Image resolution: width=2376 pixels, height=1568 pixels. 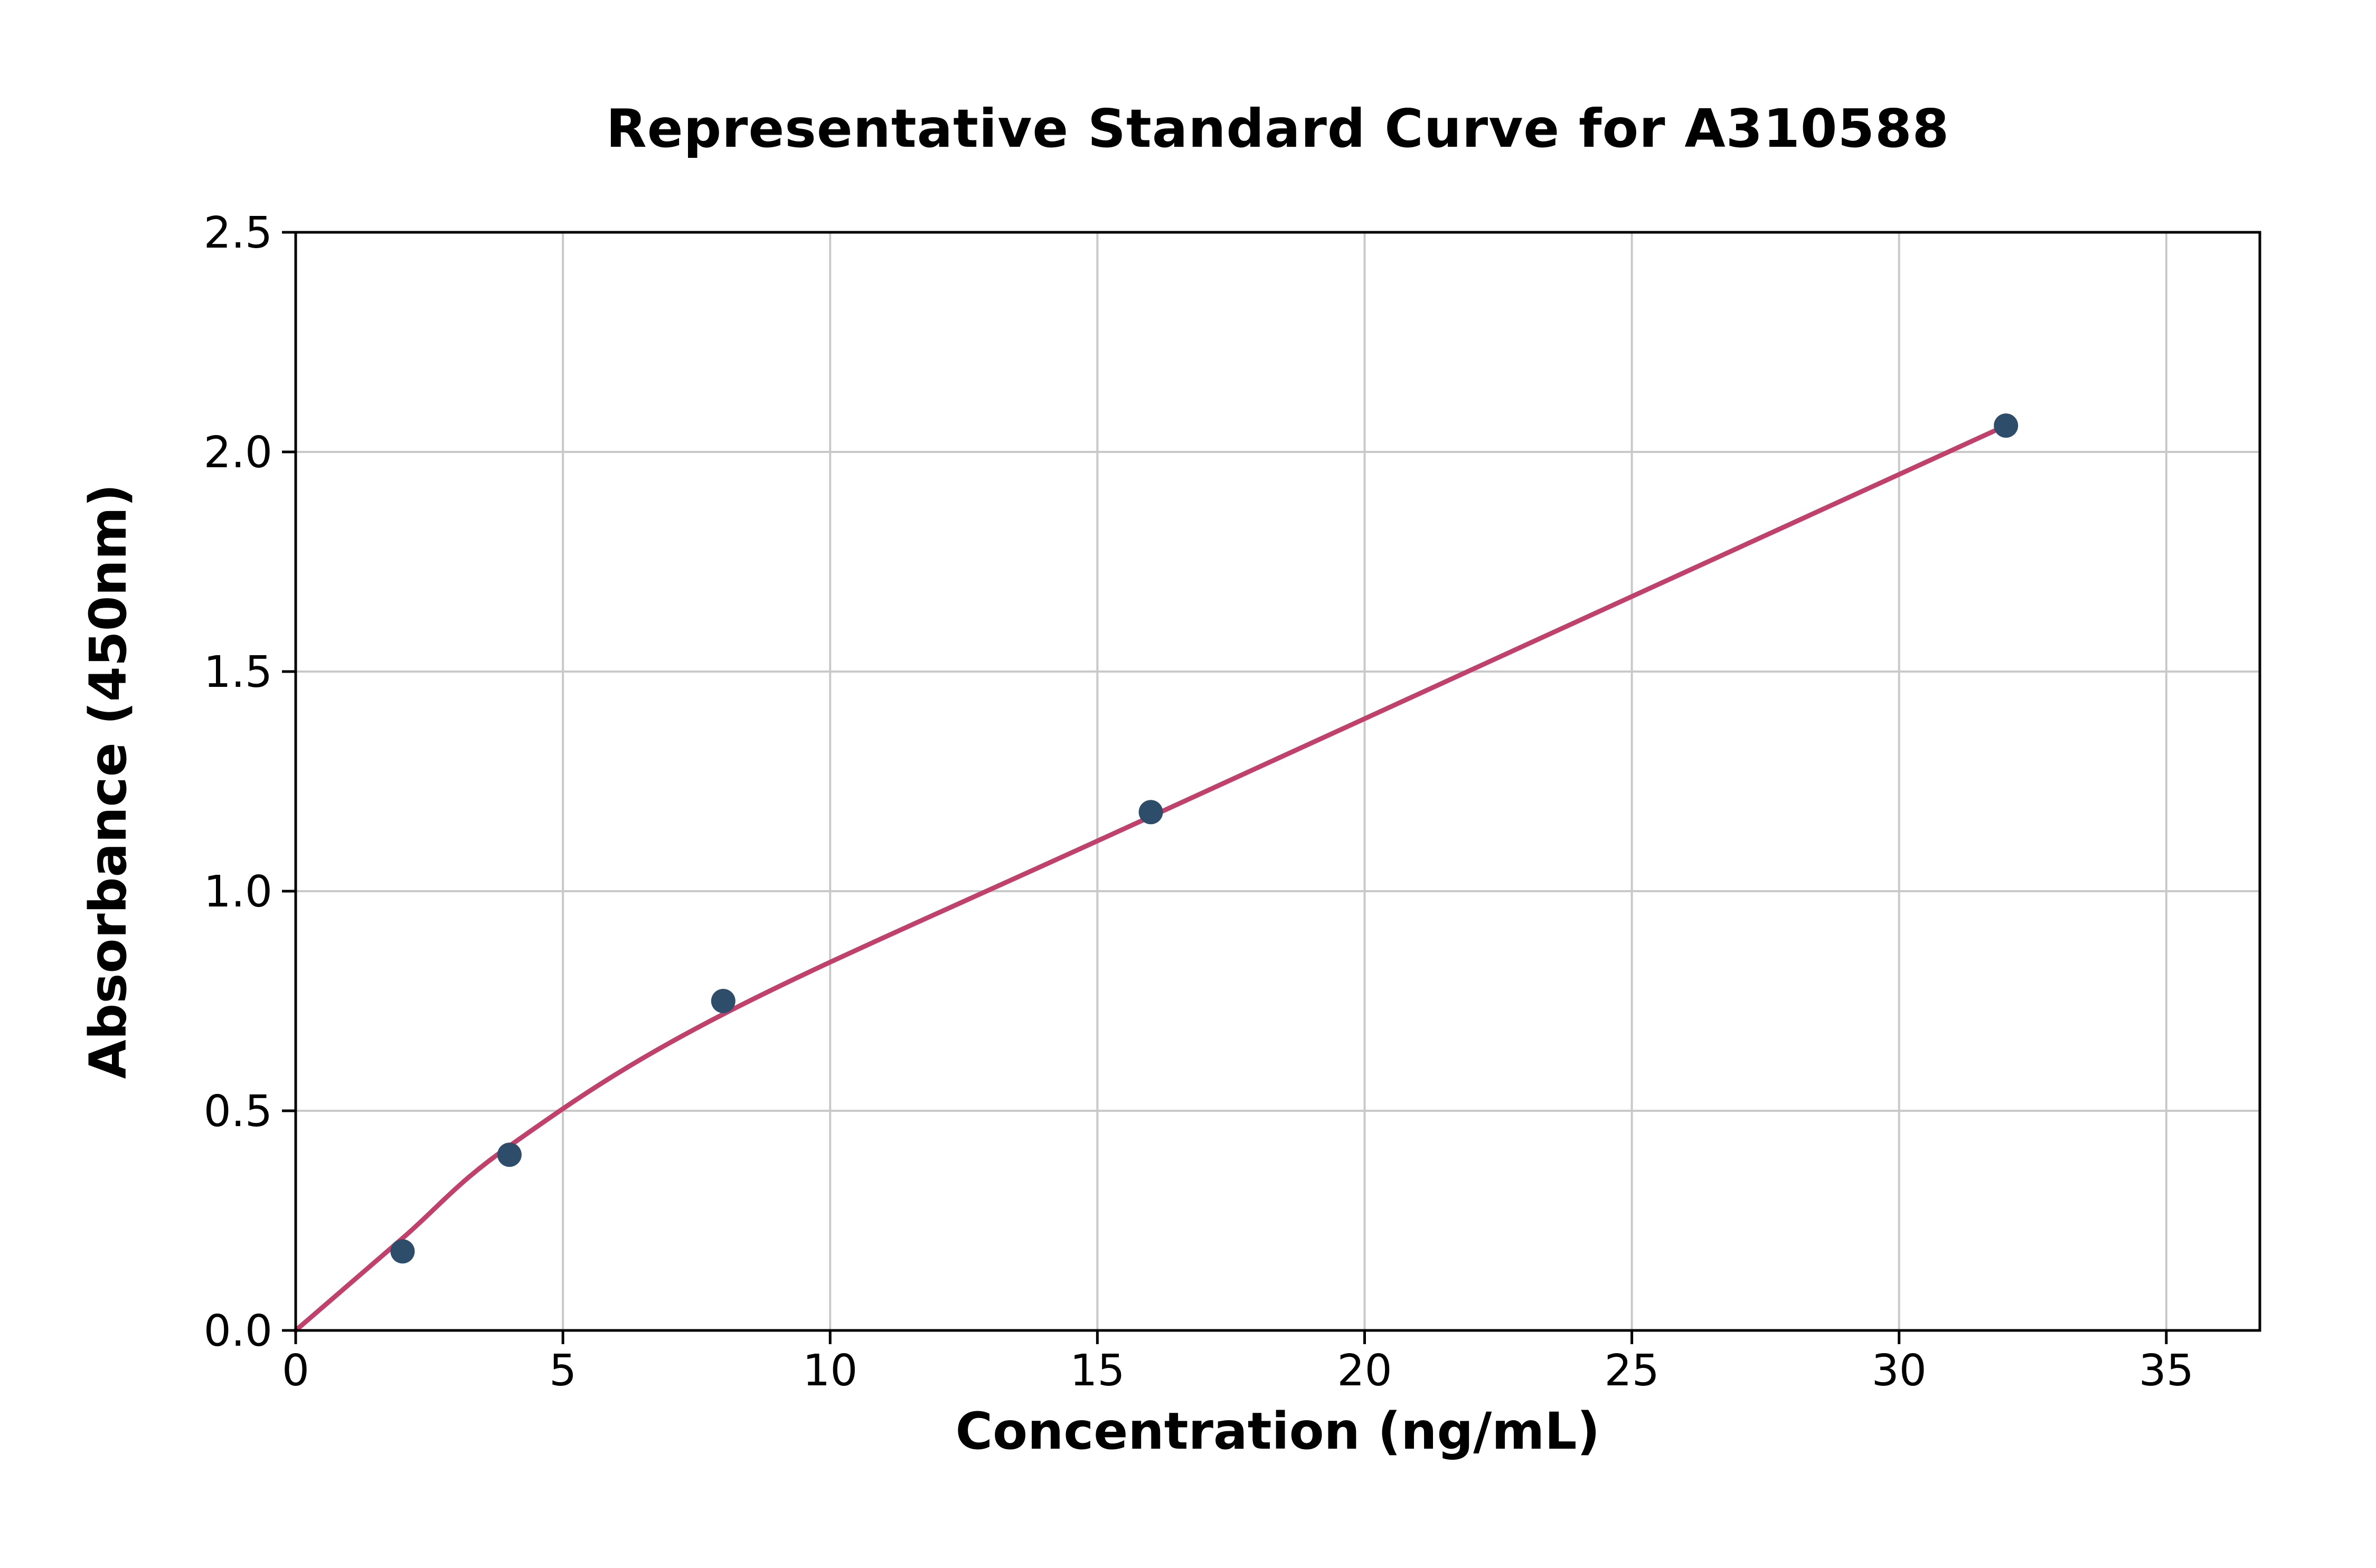 I want to click on y-tick-label: 2.5, so click(x=238, y=233).